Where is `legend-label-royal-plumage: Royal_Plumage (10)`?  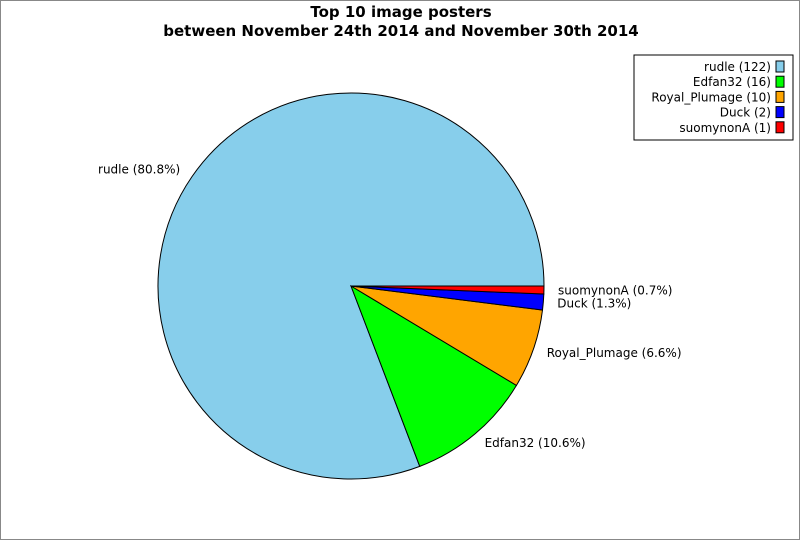 legend-label-royal-plumage: Royal_Plumage (10) is located at coordinates (711, 97).